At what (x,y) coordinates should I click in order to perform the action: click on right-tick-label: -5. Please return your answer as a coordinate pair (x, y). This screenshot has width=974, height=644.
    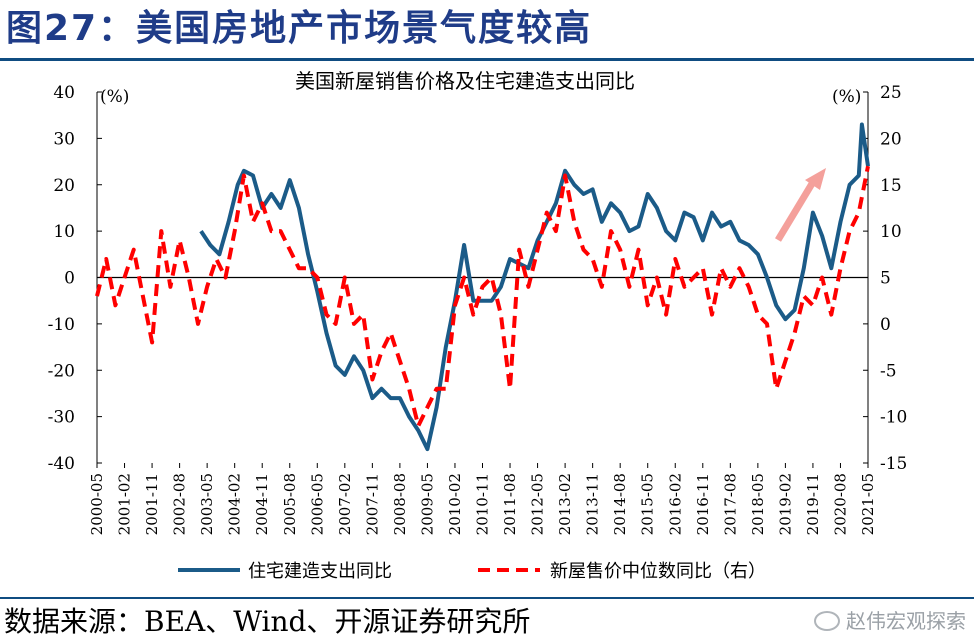
    Looking at the image, I should click on (888, 371).